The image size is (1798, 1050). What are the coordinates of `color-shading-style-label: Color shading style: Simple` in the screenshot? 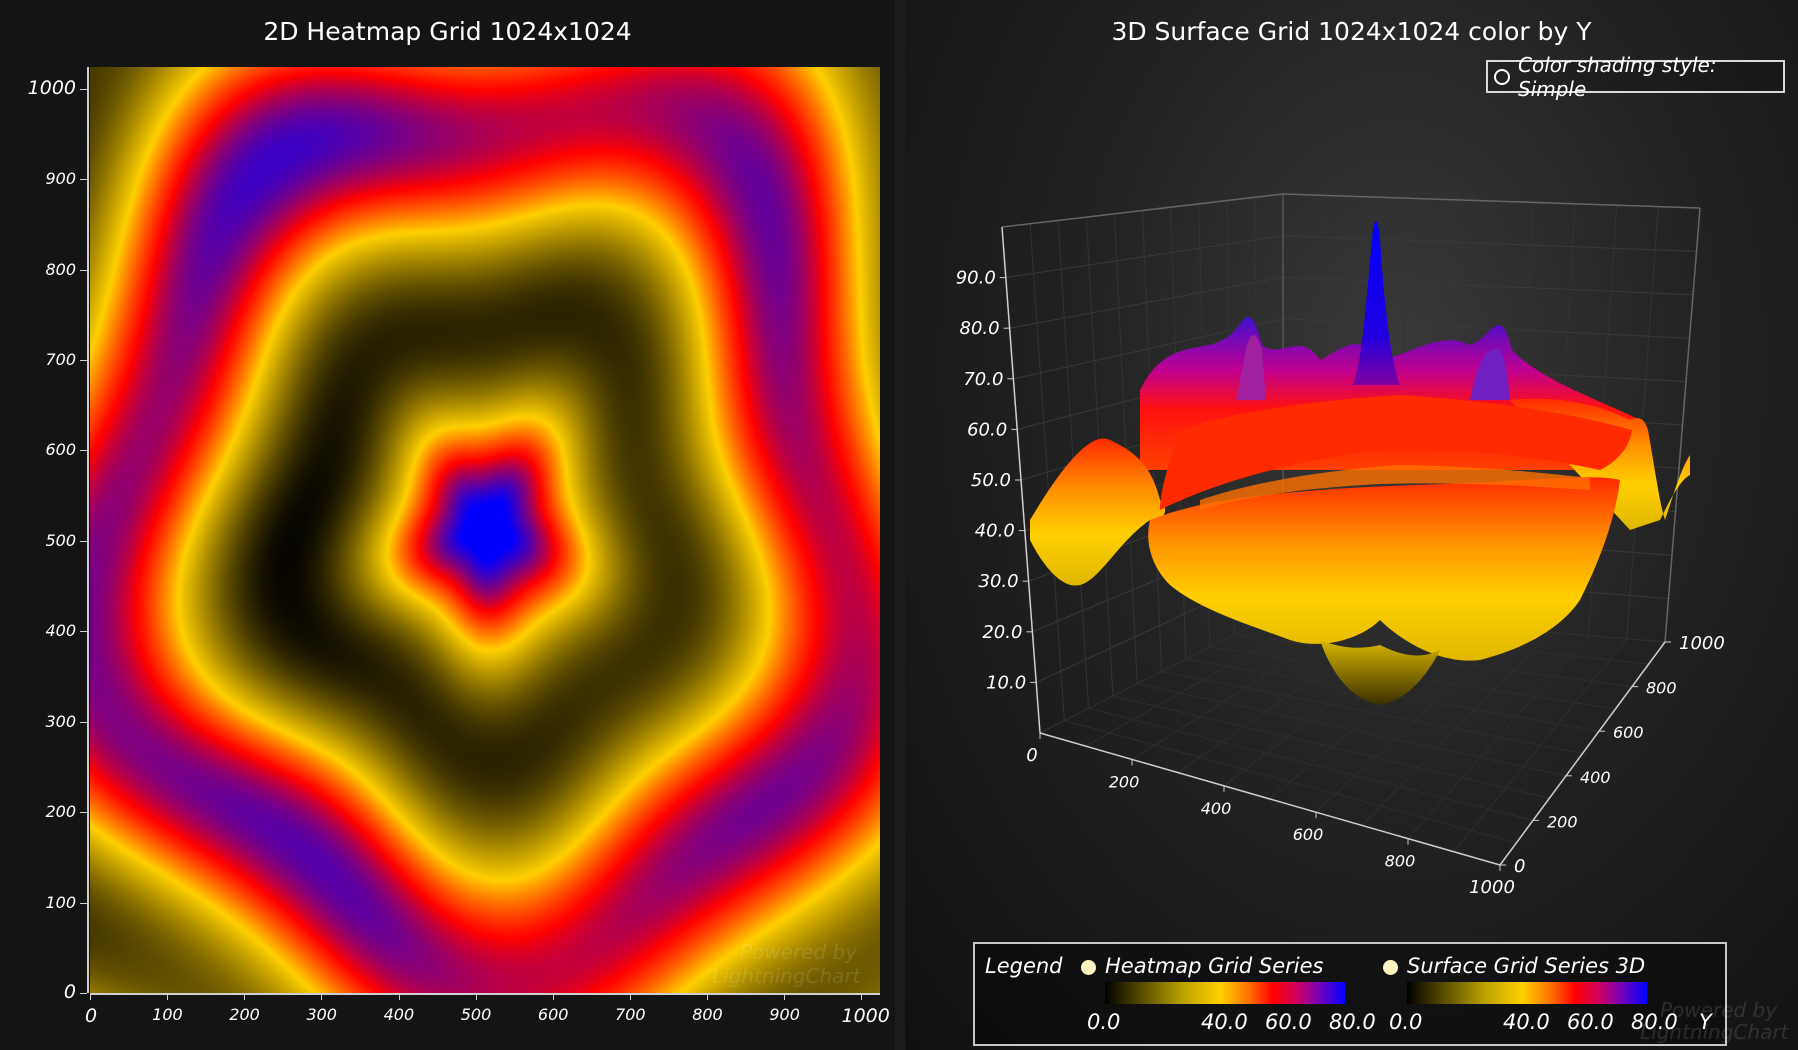 It's located at (1617, 76).